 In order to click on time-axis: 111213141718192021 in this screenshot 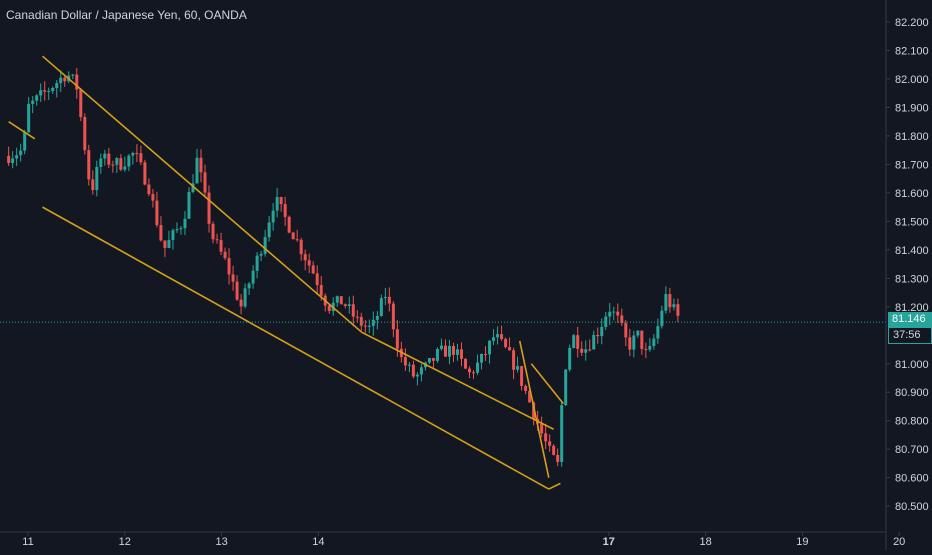, I will do `click(466, 539)`.